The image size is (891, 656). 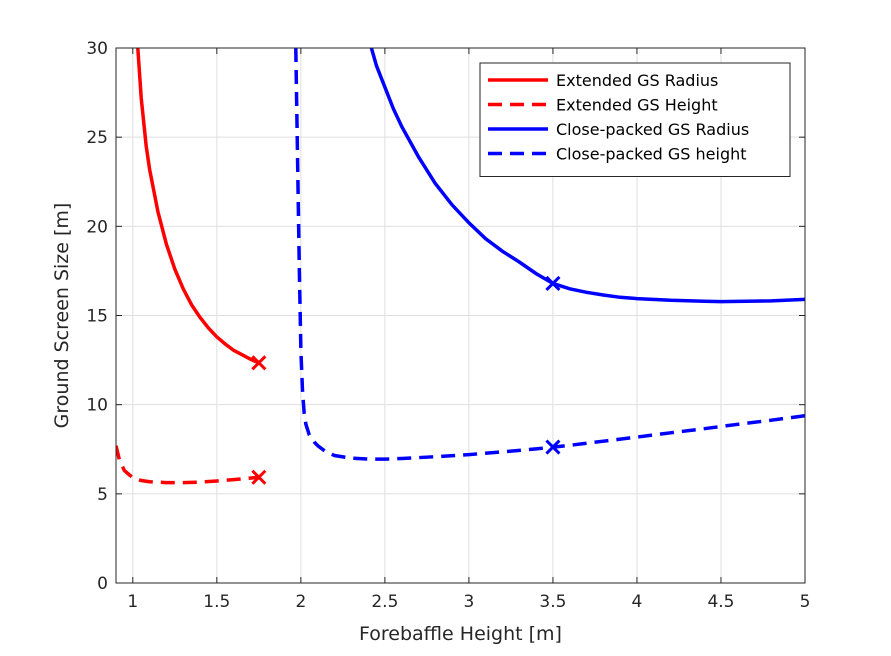 I want to click on x-tick-label: 4, so click(x=637, y=602).